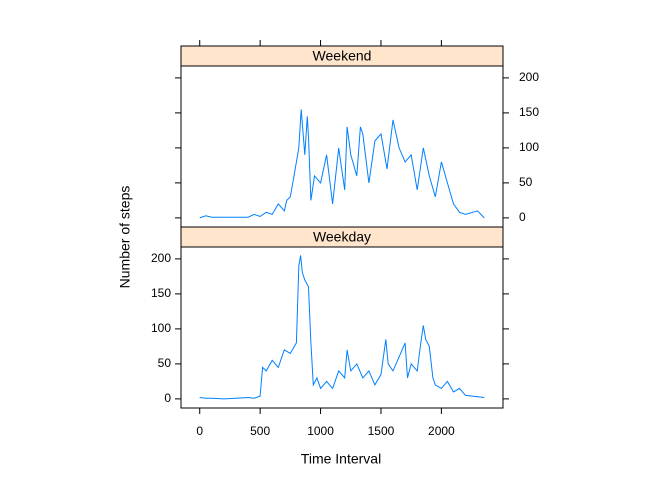 The image size is (672, 485). What do you see at coordinates (199, 431) in the screenshot?
I see `x-tick-label: 0` at bounding box center [199, 431].